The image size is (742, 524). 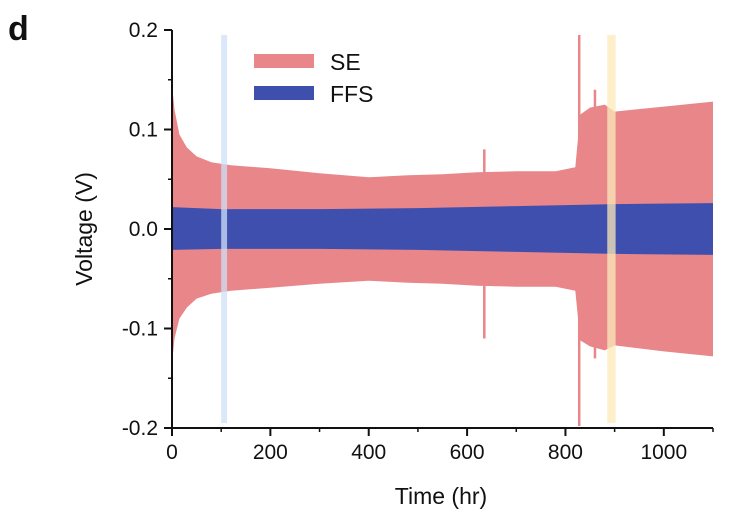 I want to click on x-tick-label-5: 1000, so click(x=663, y=452).